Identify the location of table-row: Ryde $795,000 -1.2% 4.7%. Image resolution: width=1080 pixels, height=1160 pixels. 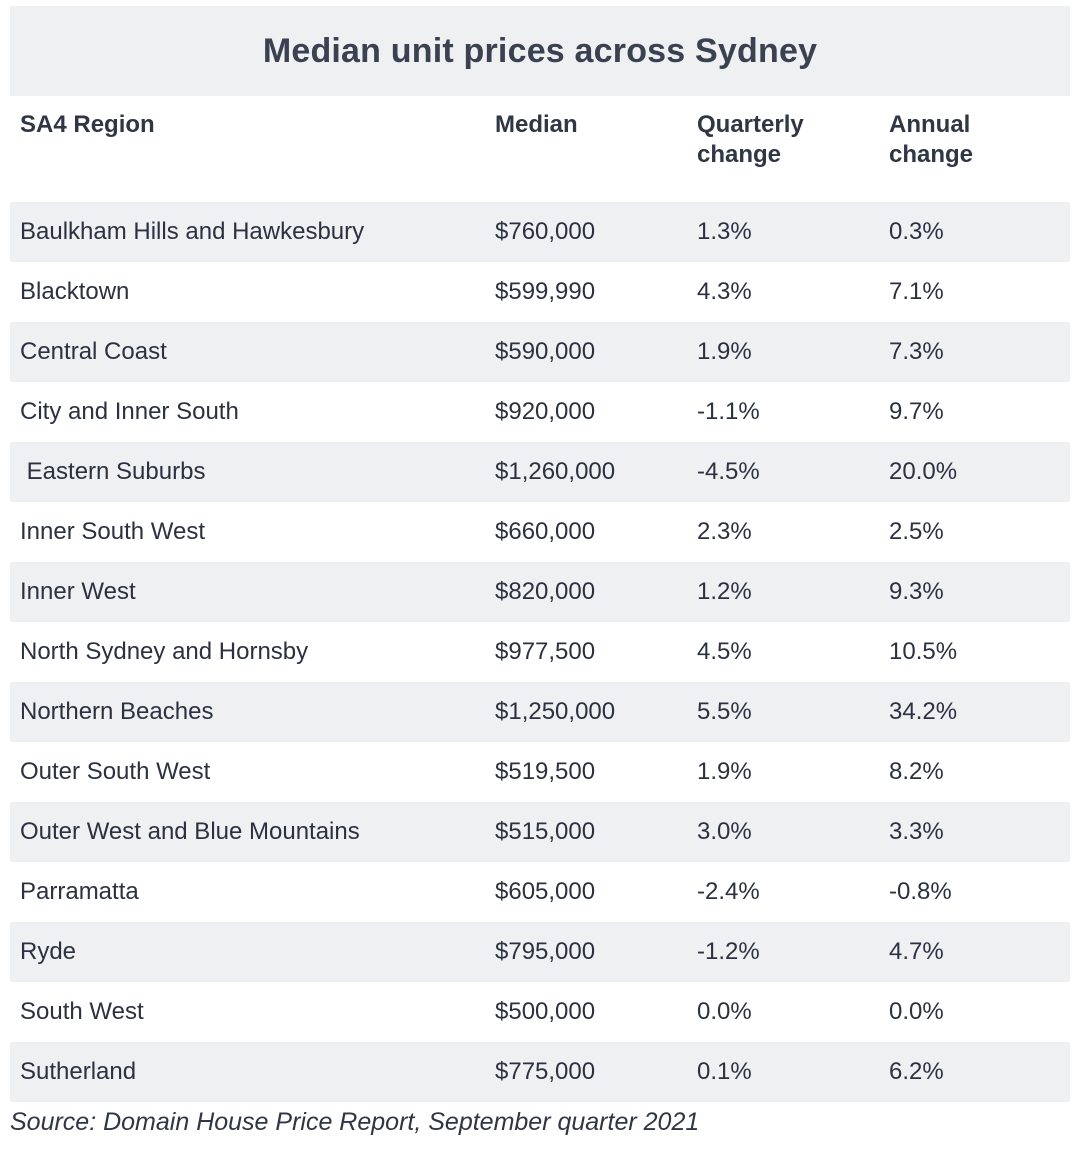
(540, 952).